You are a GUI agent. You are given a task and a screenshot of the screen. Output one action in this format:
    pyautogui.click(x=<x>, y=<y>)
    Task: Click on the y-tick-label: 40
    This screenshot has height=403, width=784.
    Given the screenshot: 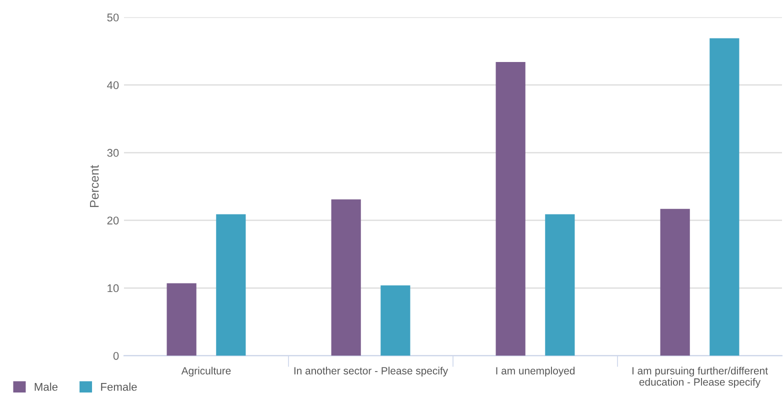 What is the action you would take?
    pyautogui.click(x=113, y=85)
    